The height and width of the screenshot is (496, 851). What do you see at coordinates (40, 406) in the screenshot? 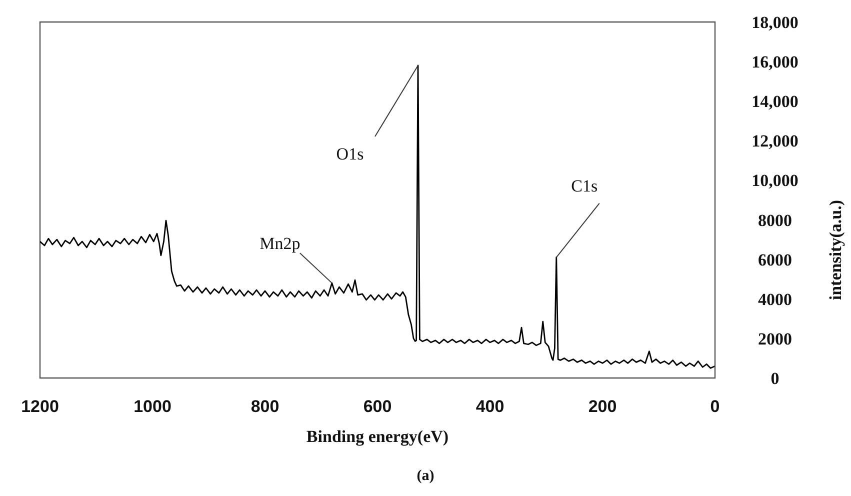
I see `x-tick-label: 1200` at bounding box center [40, 406].